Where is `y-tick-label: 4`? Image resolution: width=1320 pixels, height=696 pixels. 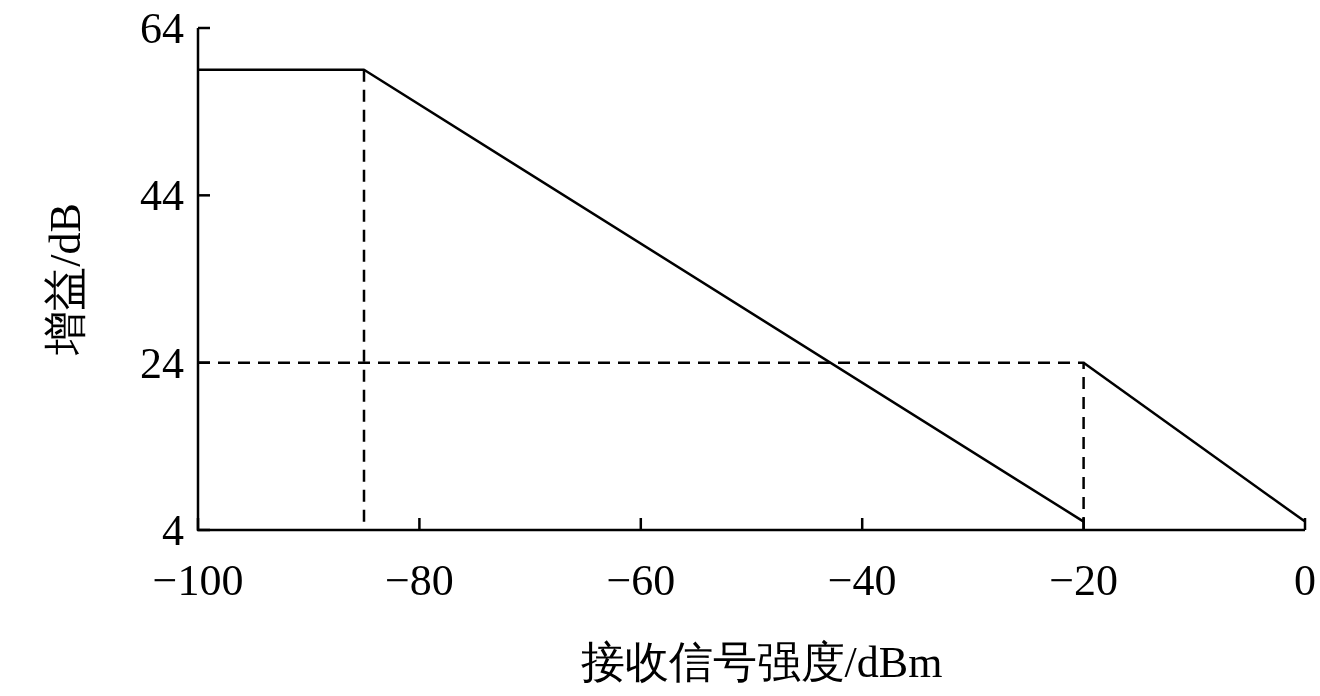
y-tick-label: 4 is located at coordinates (173, 530).